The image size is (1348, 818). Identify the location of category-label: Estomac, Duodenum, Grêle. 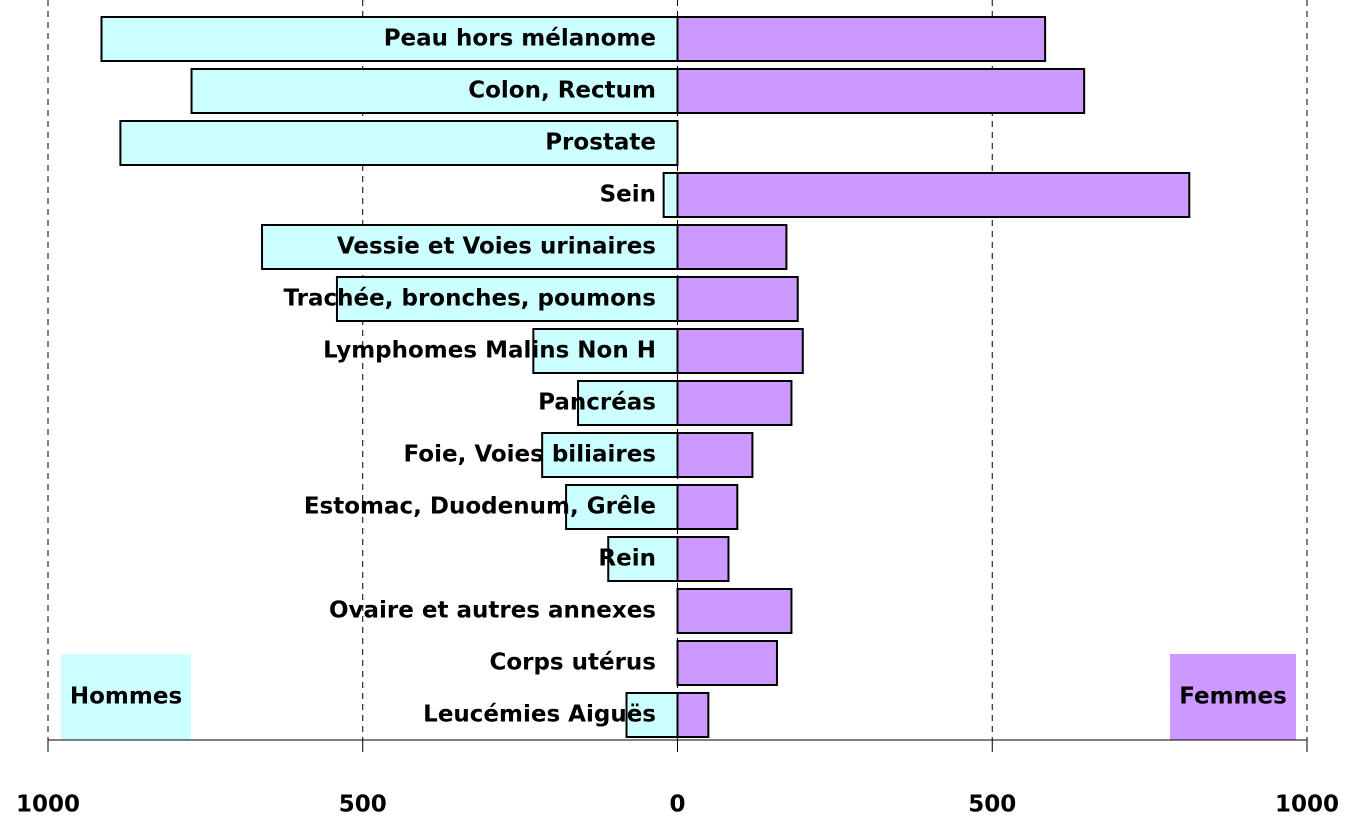
(480, 507).